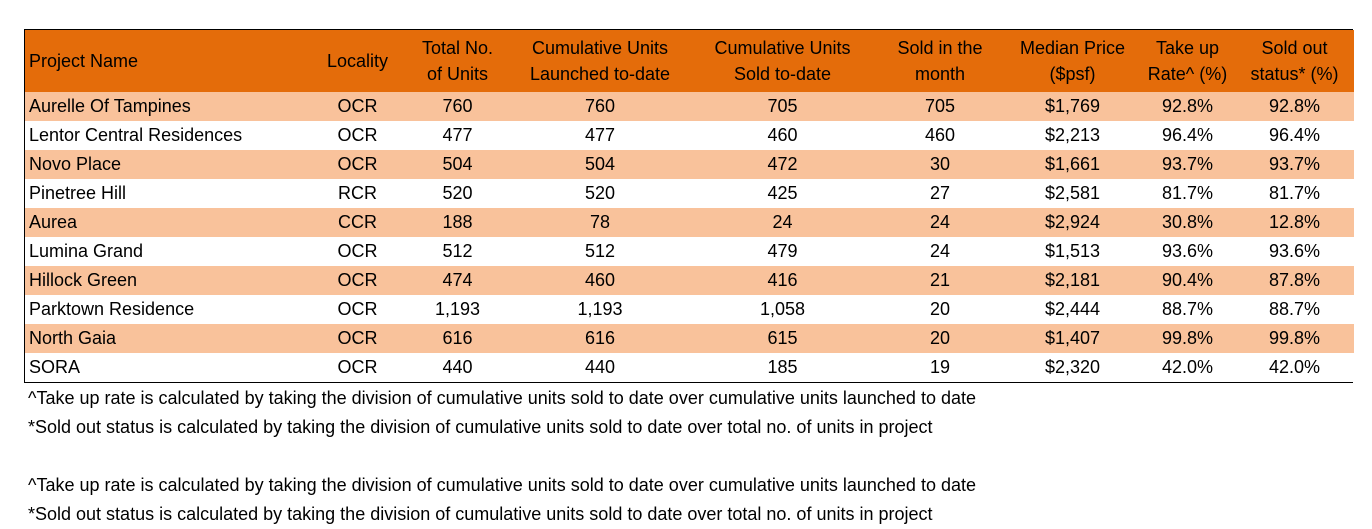 Image resolution: width=1372 pixels, height=529 pixels. I want to click on table-cell: 81.7%, so click(1187, 193).